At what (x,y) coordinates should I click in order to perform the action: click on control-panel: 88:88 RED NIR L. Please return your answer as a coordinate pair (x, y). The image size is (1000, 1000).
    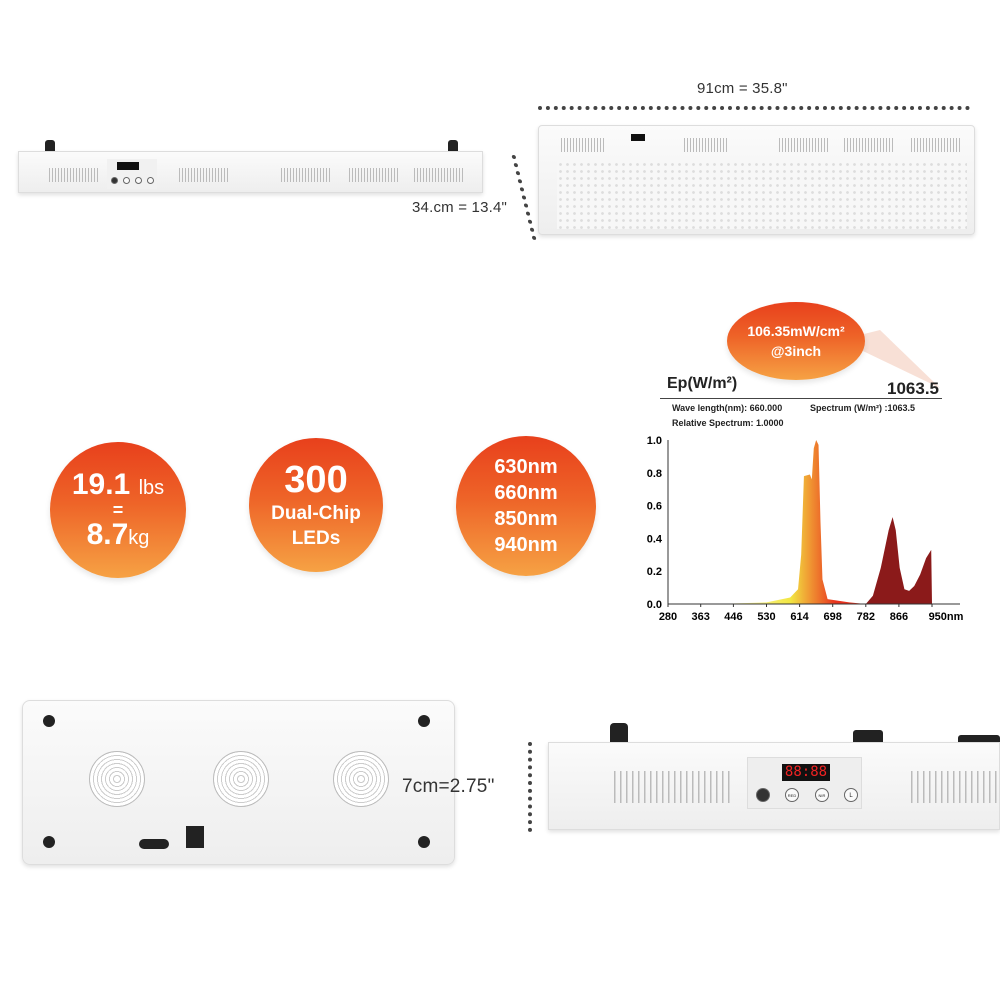
    Looking at the image, I should click on (804, 783).